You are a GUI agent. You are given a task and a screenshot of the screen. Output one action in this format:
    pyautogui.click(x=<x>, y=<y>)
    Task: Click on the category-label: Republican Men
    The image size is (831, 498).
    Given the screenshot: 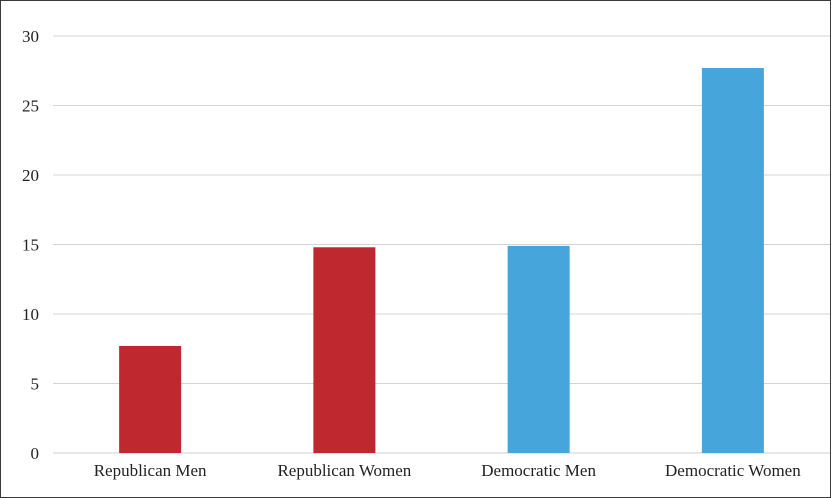 What is the action you would take?
    pyautogui.click(x=150, y=470)
    